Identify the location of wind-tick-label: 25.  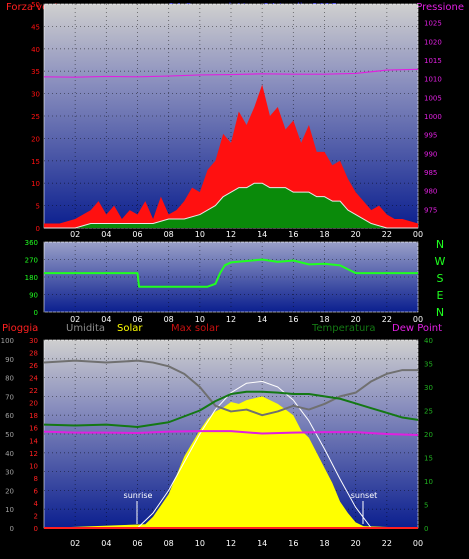
(35, 117).